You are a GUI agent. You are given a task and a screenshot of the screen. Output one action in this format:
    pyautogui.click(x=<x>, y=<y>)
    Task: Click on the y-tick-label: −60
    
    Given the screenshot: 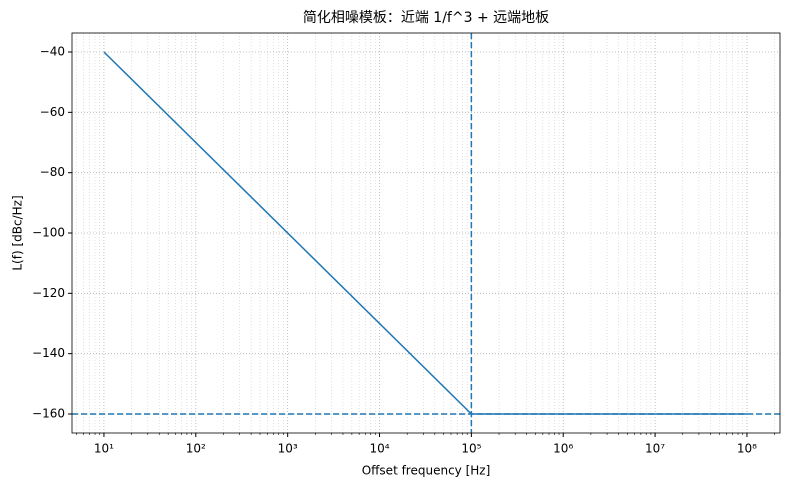 What is the action you would take?
    pyautogui.click(x=52, y=112)
    